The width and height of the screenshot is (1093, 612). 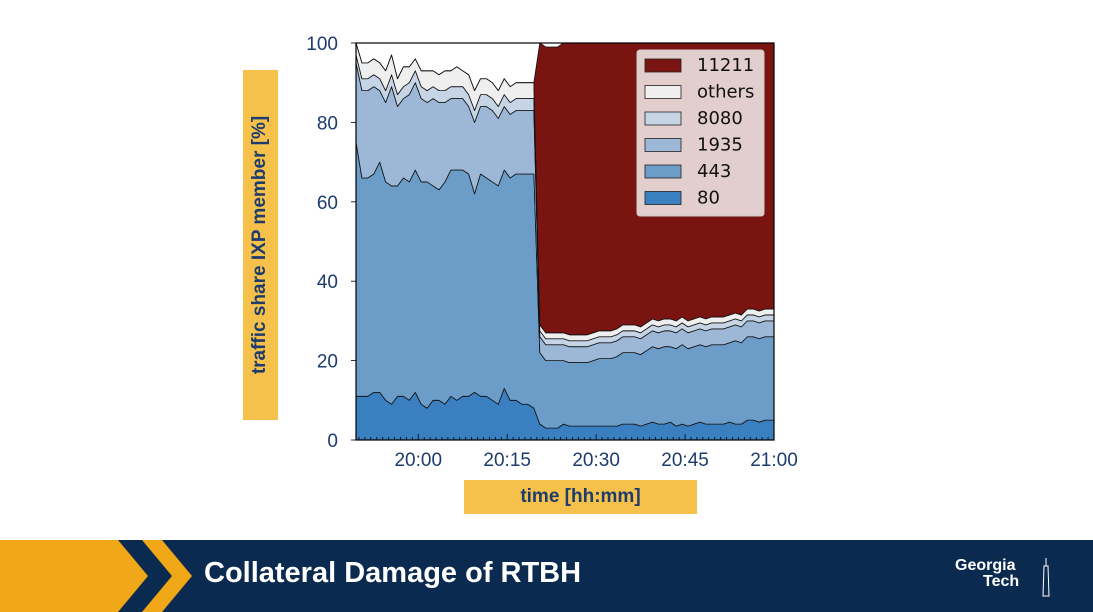 What do you see at coordinates (774, 460) in the screenshot?
I see `x-tick-label: 21:00` at bounding box center [774, 460].